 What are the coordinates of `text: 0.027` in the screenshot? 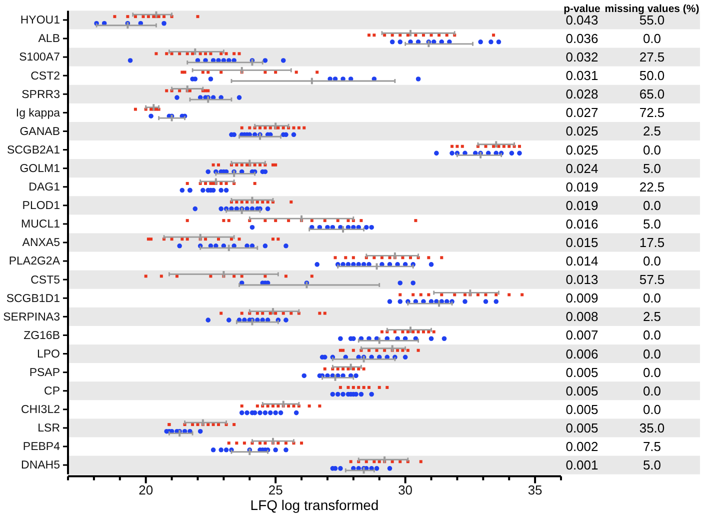 It's located at (582, 112).